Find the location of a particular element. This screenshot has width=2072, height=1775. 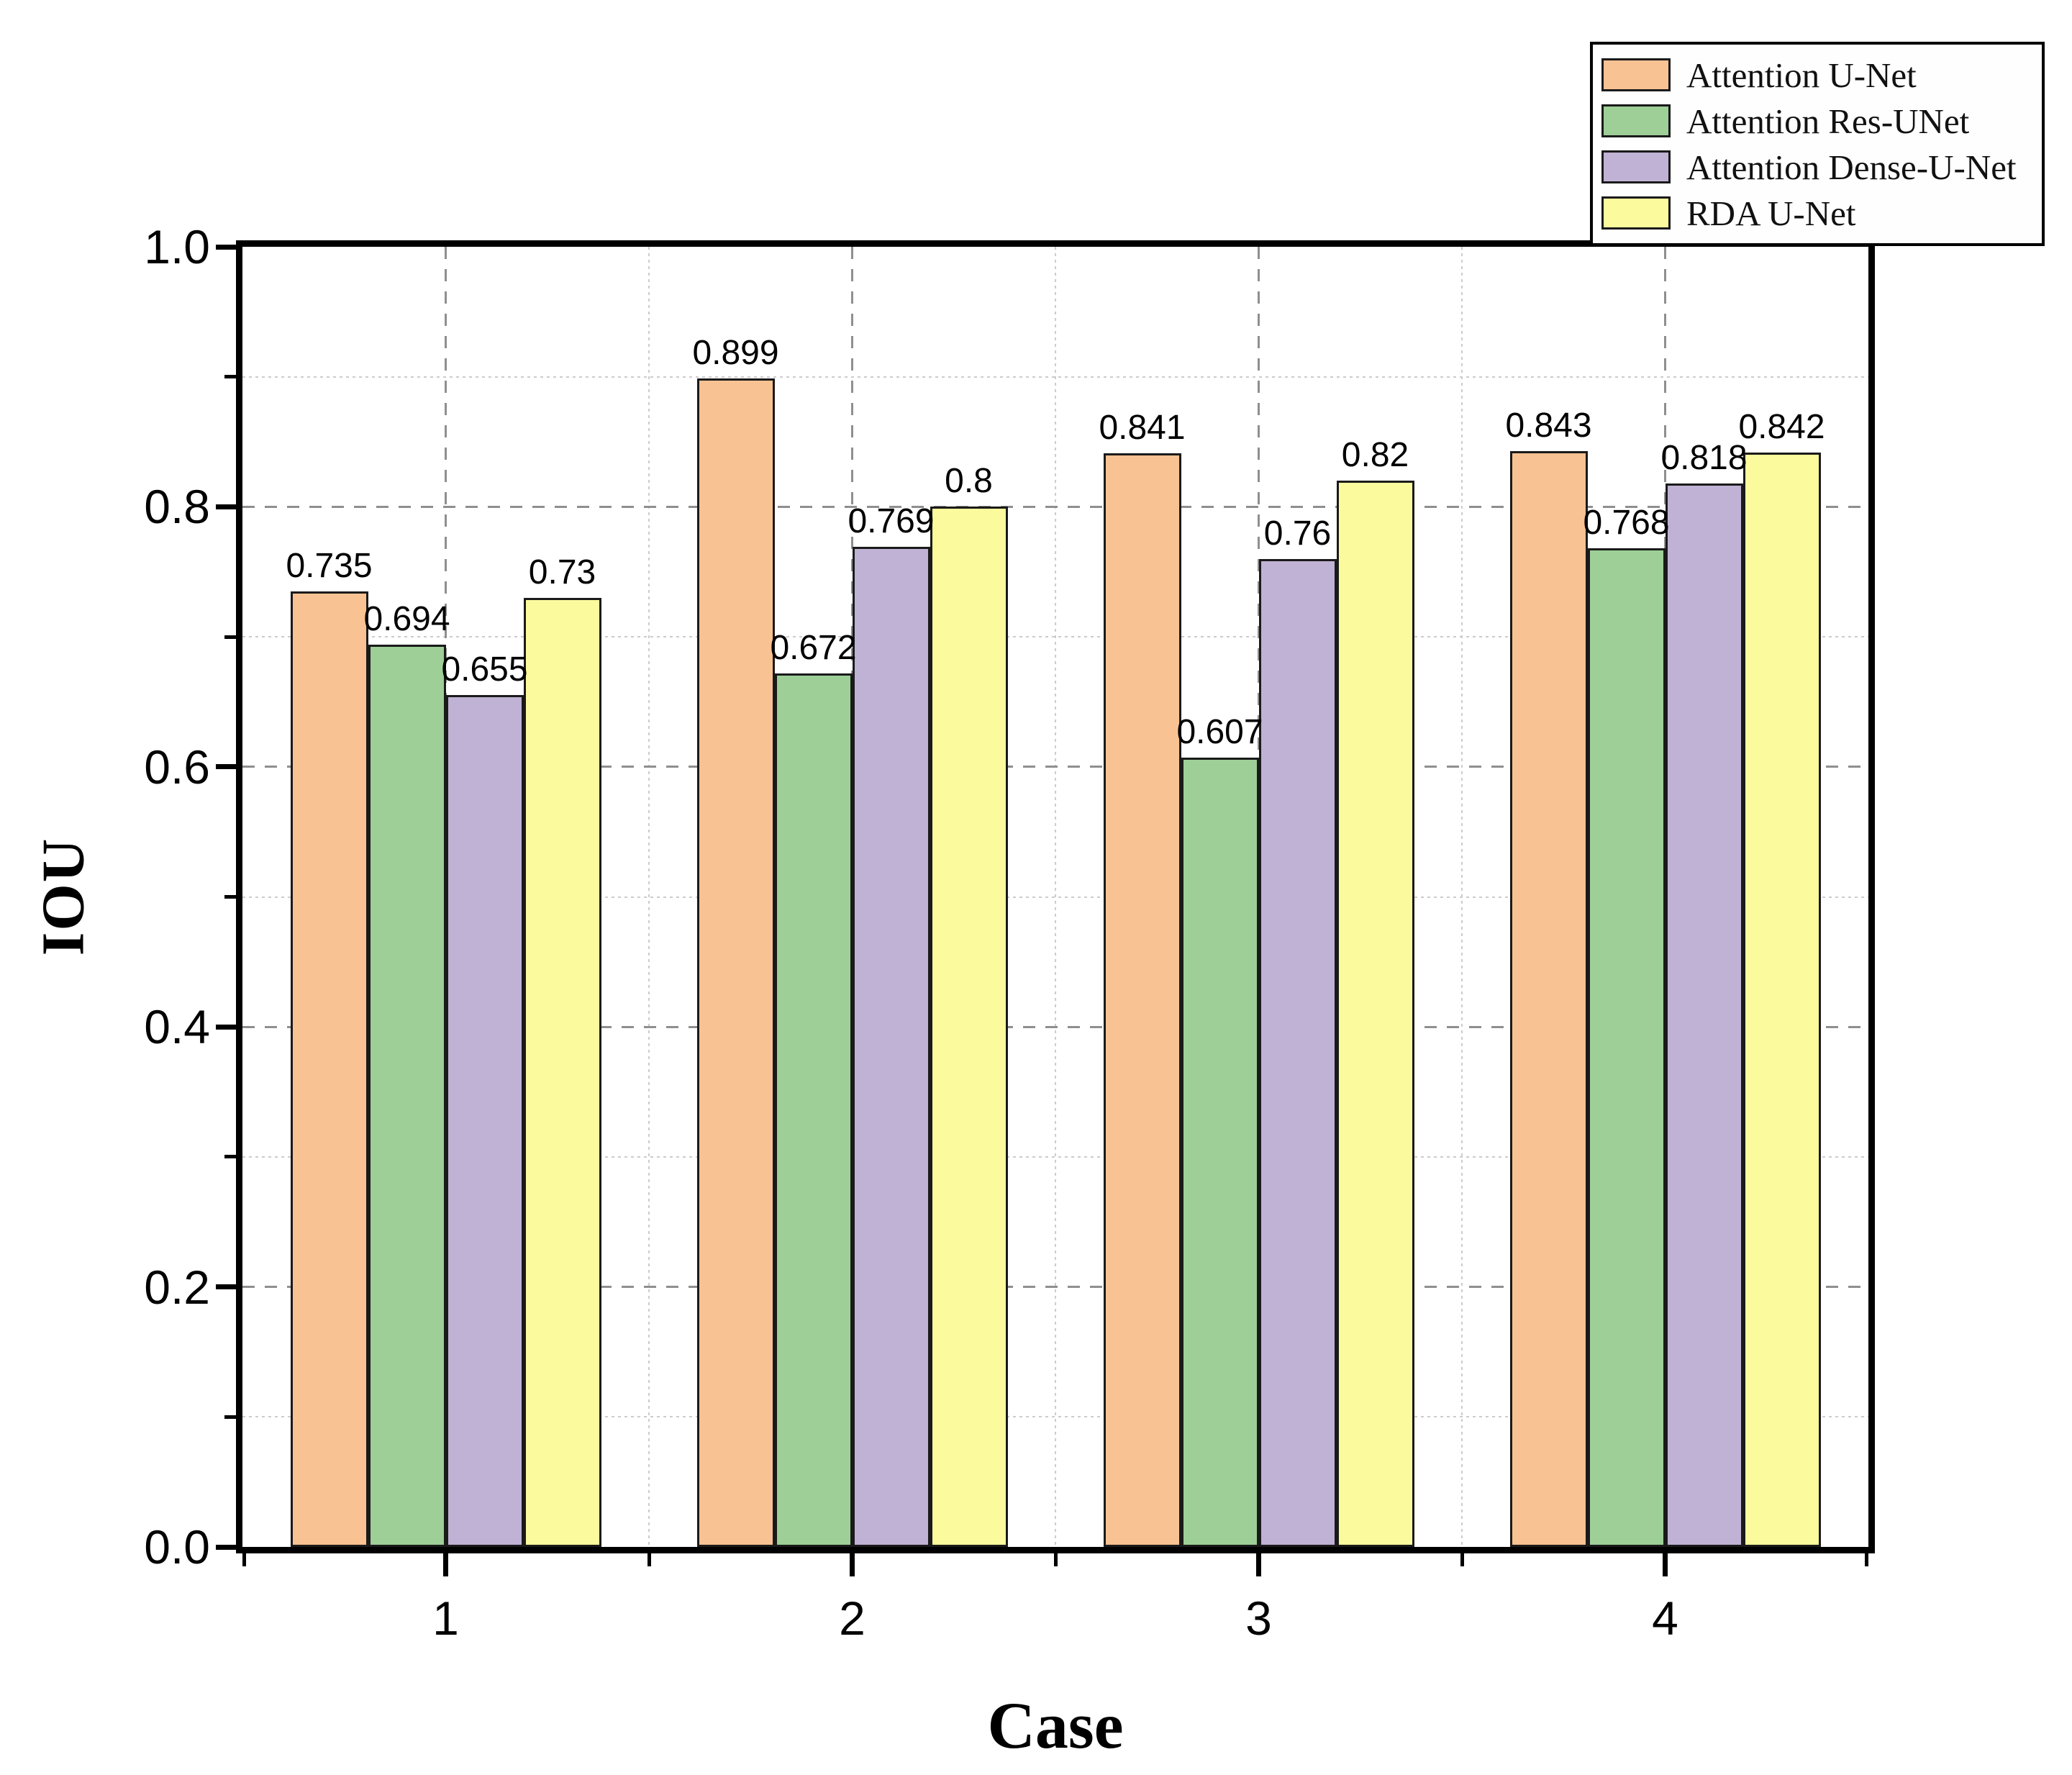

bar-value-label: 0.735 is located at coordinates (330, 566).